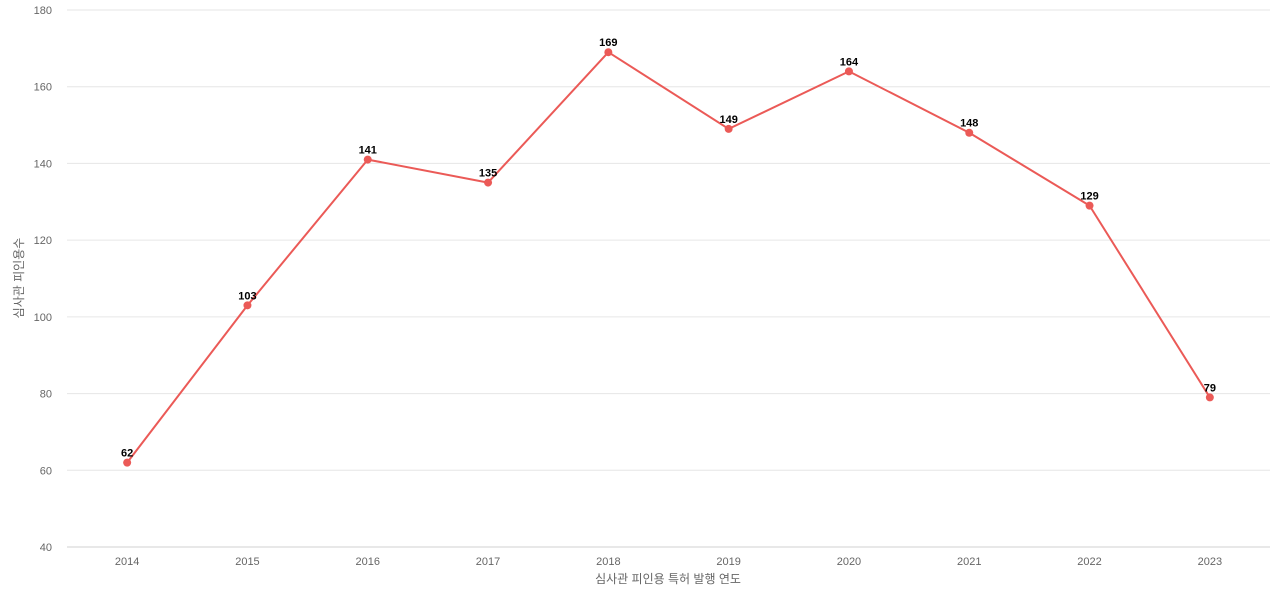 Image resolution: width=1280 pixels, height=600 pixels. Describe the element at coordinates (247, 296) in the screenshot. I see `data-label: 103` at that location.